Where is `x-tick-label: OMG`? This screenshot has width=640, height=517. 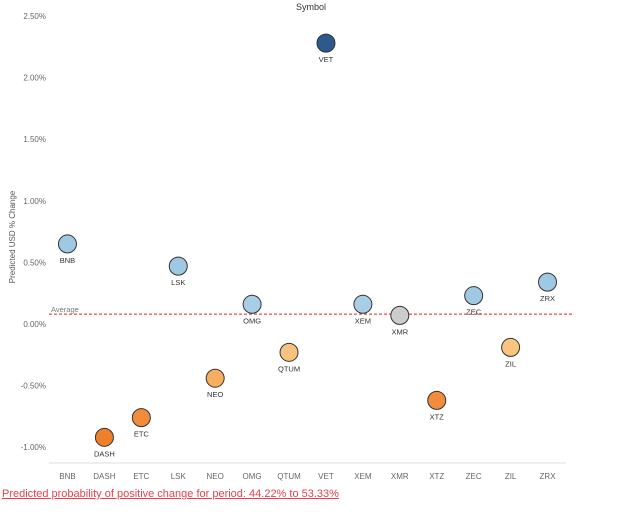
x-tick-label: OMG is located at coordinates (252, 476).